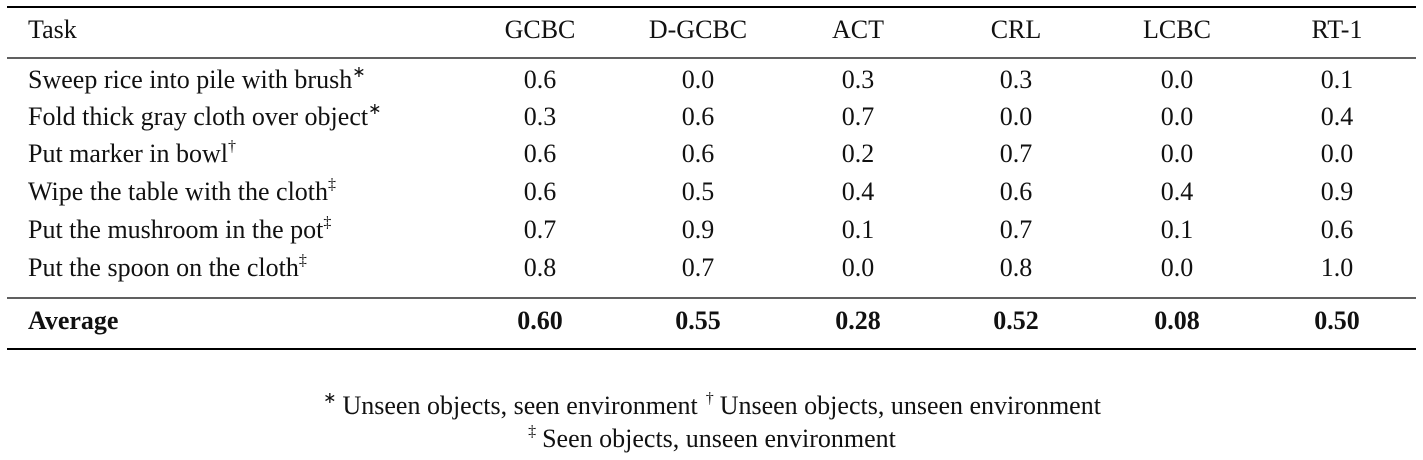 Image resolution: width=1423 pixels, height=460 pixels. Describe the element at coordinates (163, 267) in the screenshot. I see `task-name: Put the spoon on the cloth` at that location.